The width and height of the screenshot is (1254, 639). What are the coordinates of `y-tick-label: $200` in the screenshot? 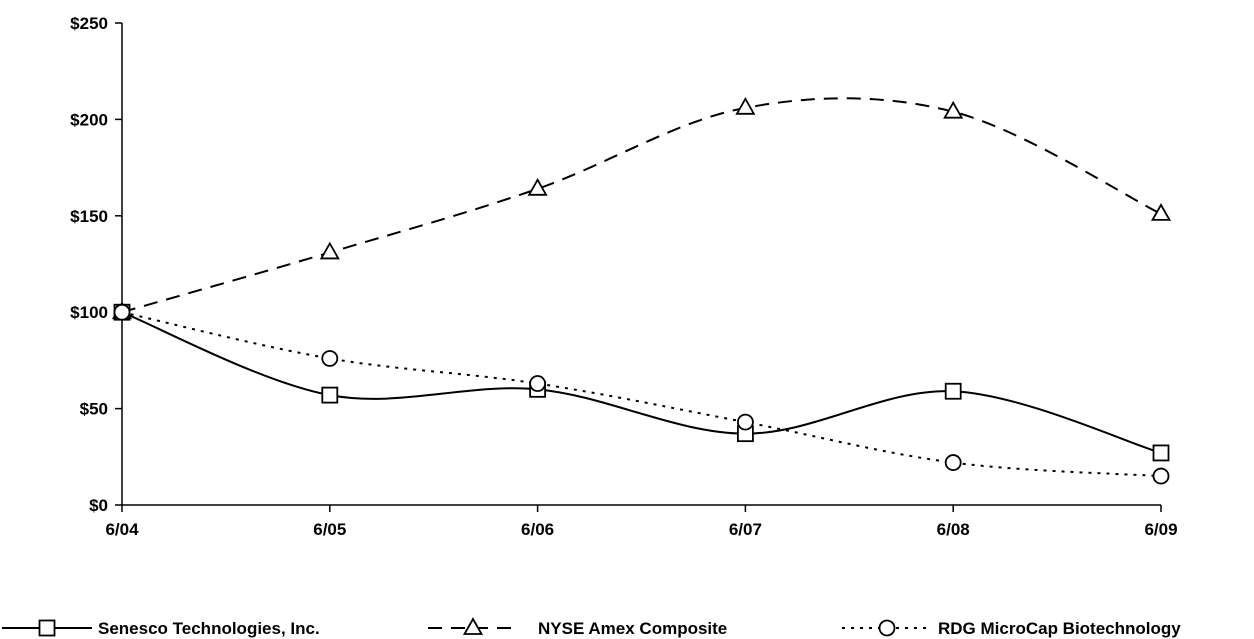 It's located at (89, 119).